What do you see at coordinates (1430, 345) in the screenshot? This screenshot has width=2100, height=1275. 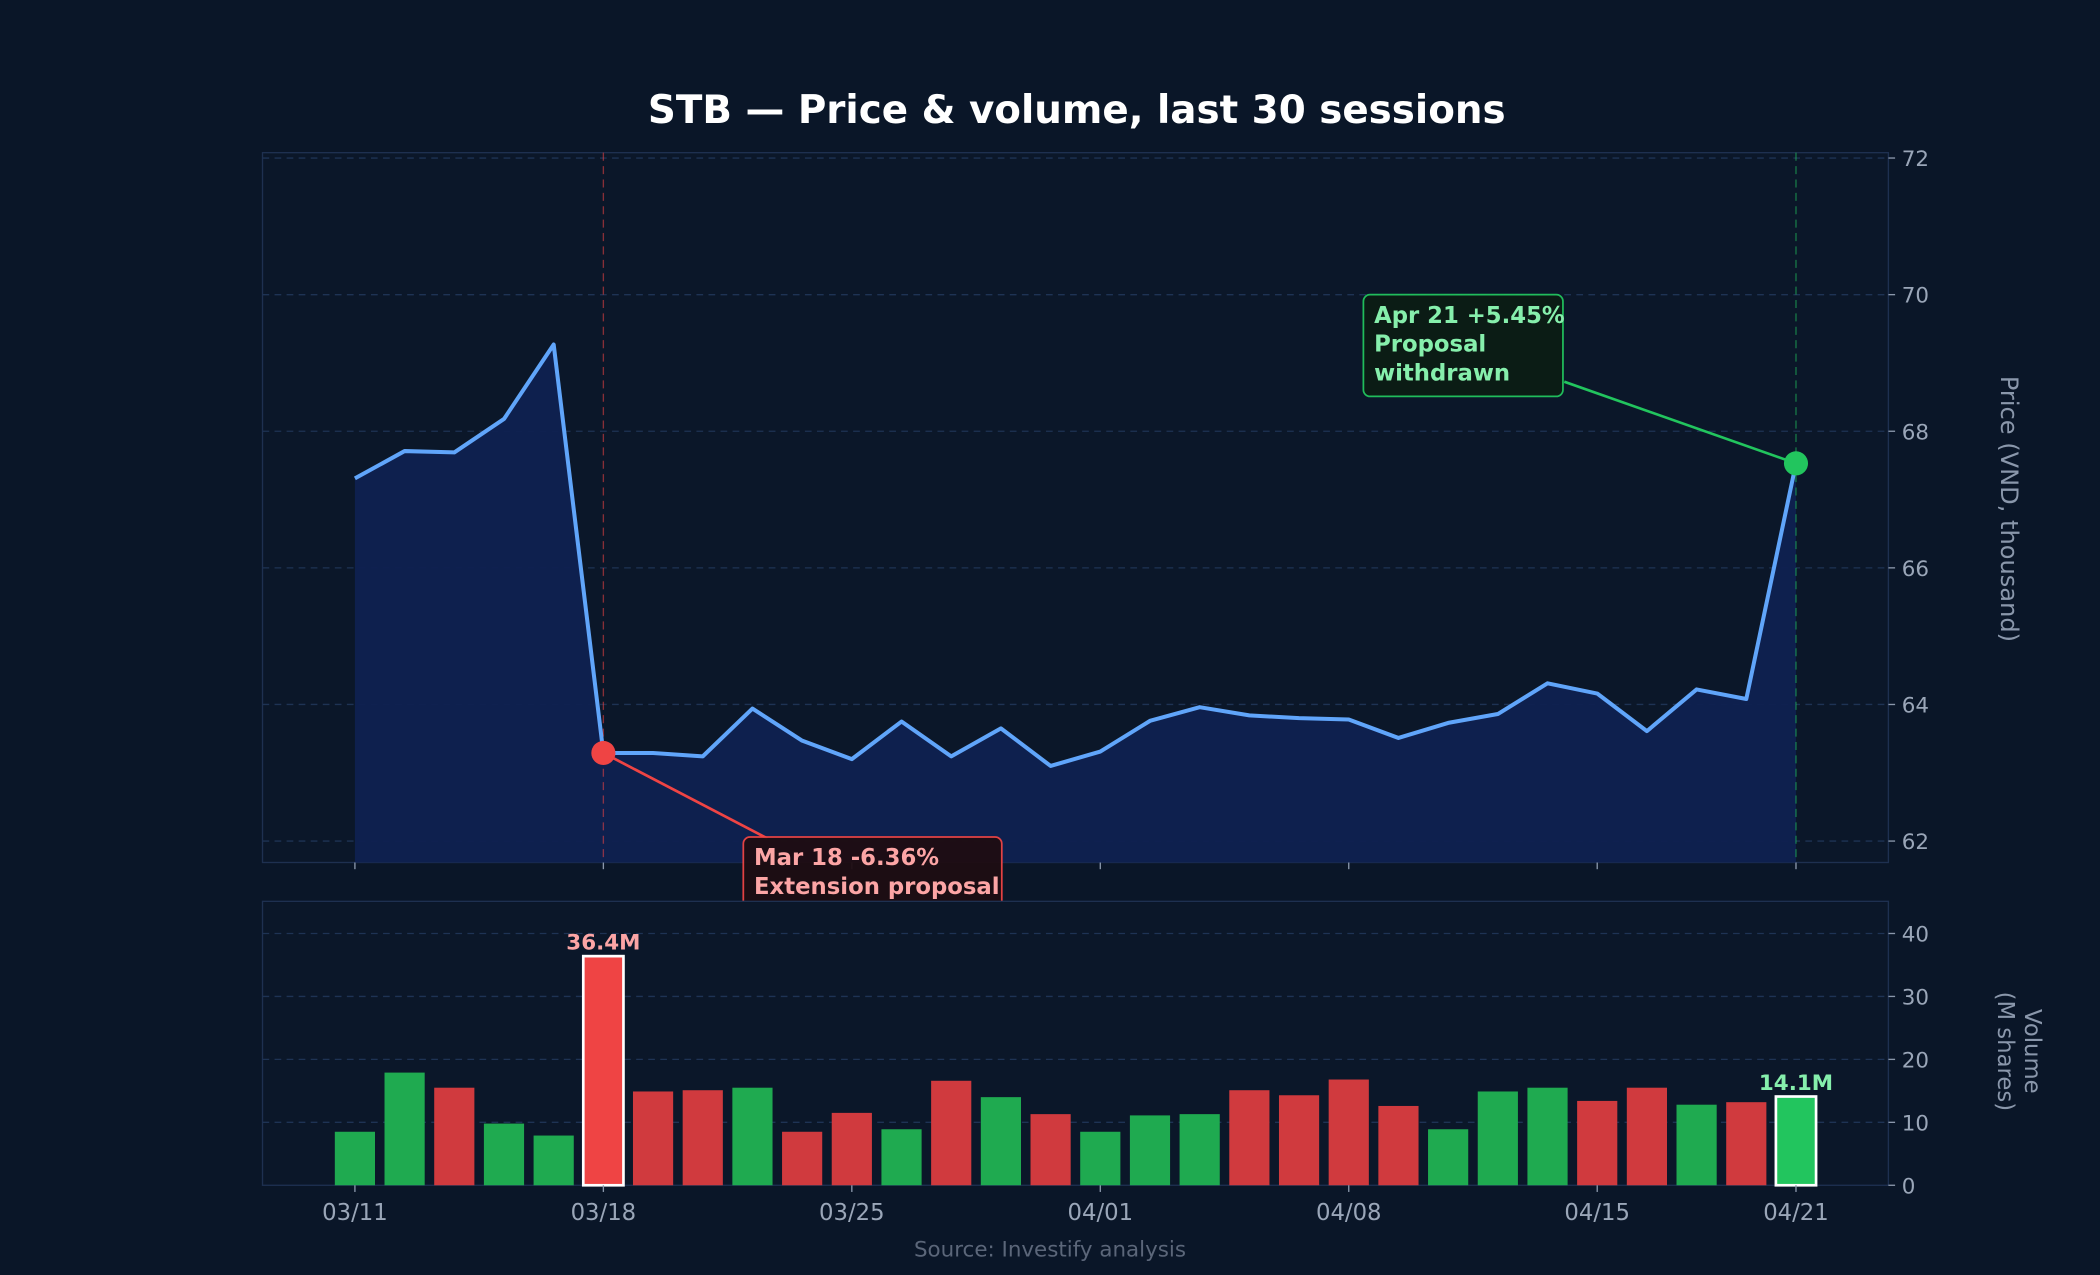 I see `annotation-text: Proposal` at bounding box center [1430, 345].